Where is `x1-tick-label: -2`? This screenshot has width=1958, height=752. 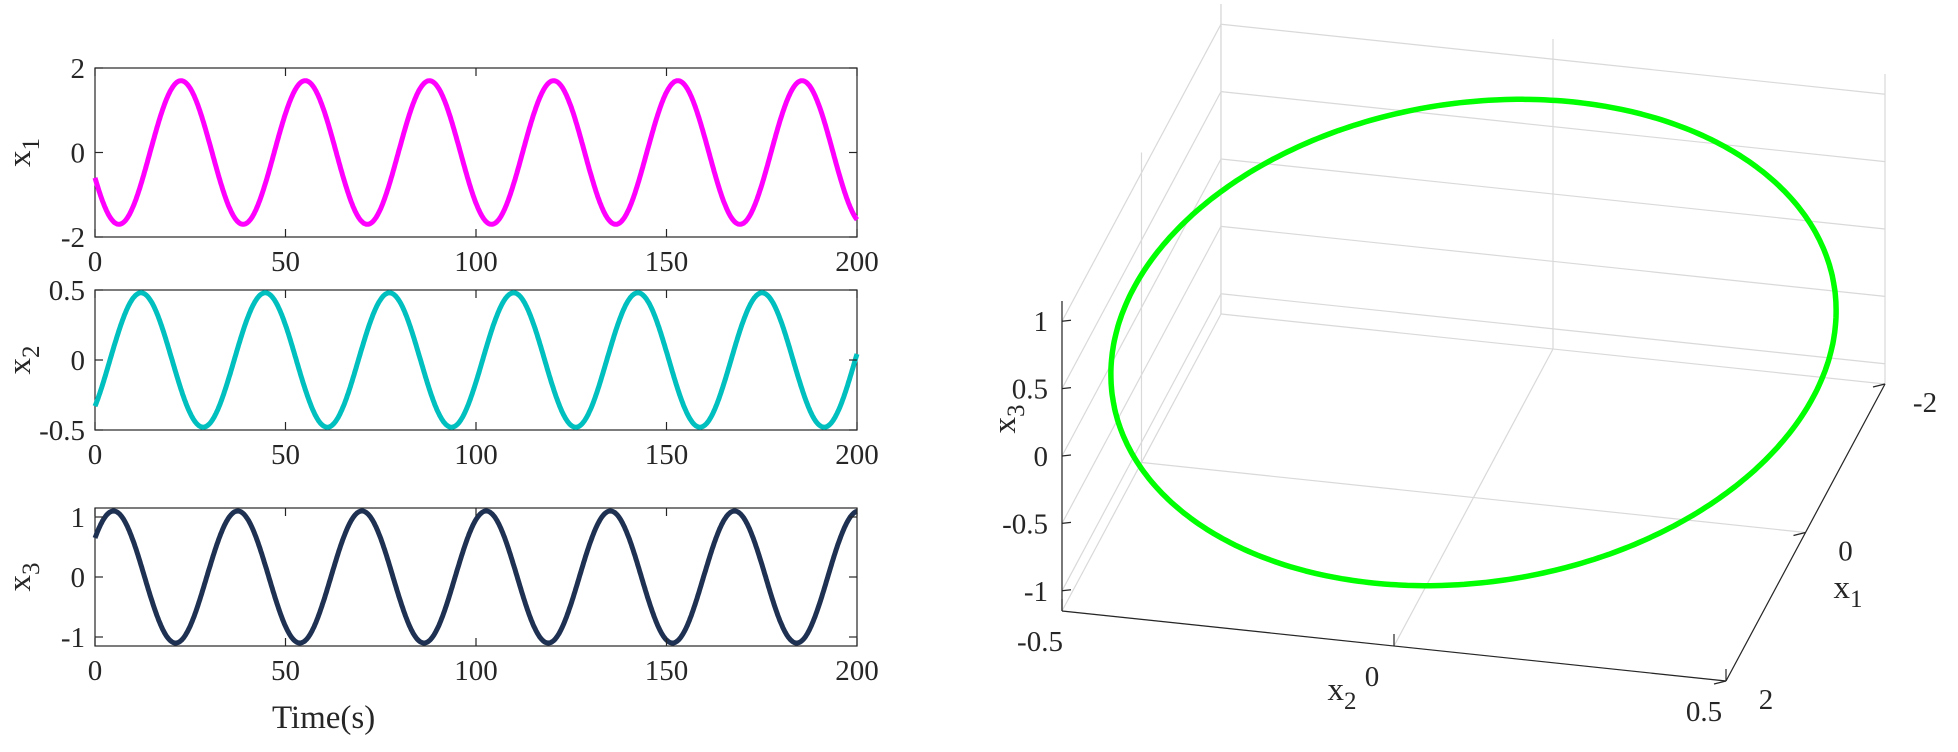 x1-tick-label: -2 is located at coordinates (1925, 403).